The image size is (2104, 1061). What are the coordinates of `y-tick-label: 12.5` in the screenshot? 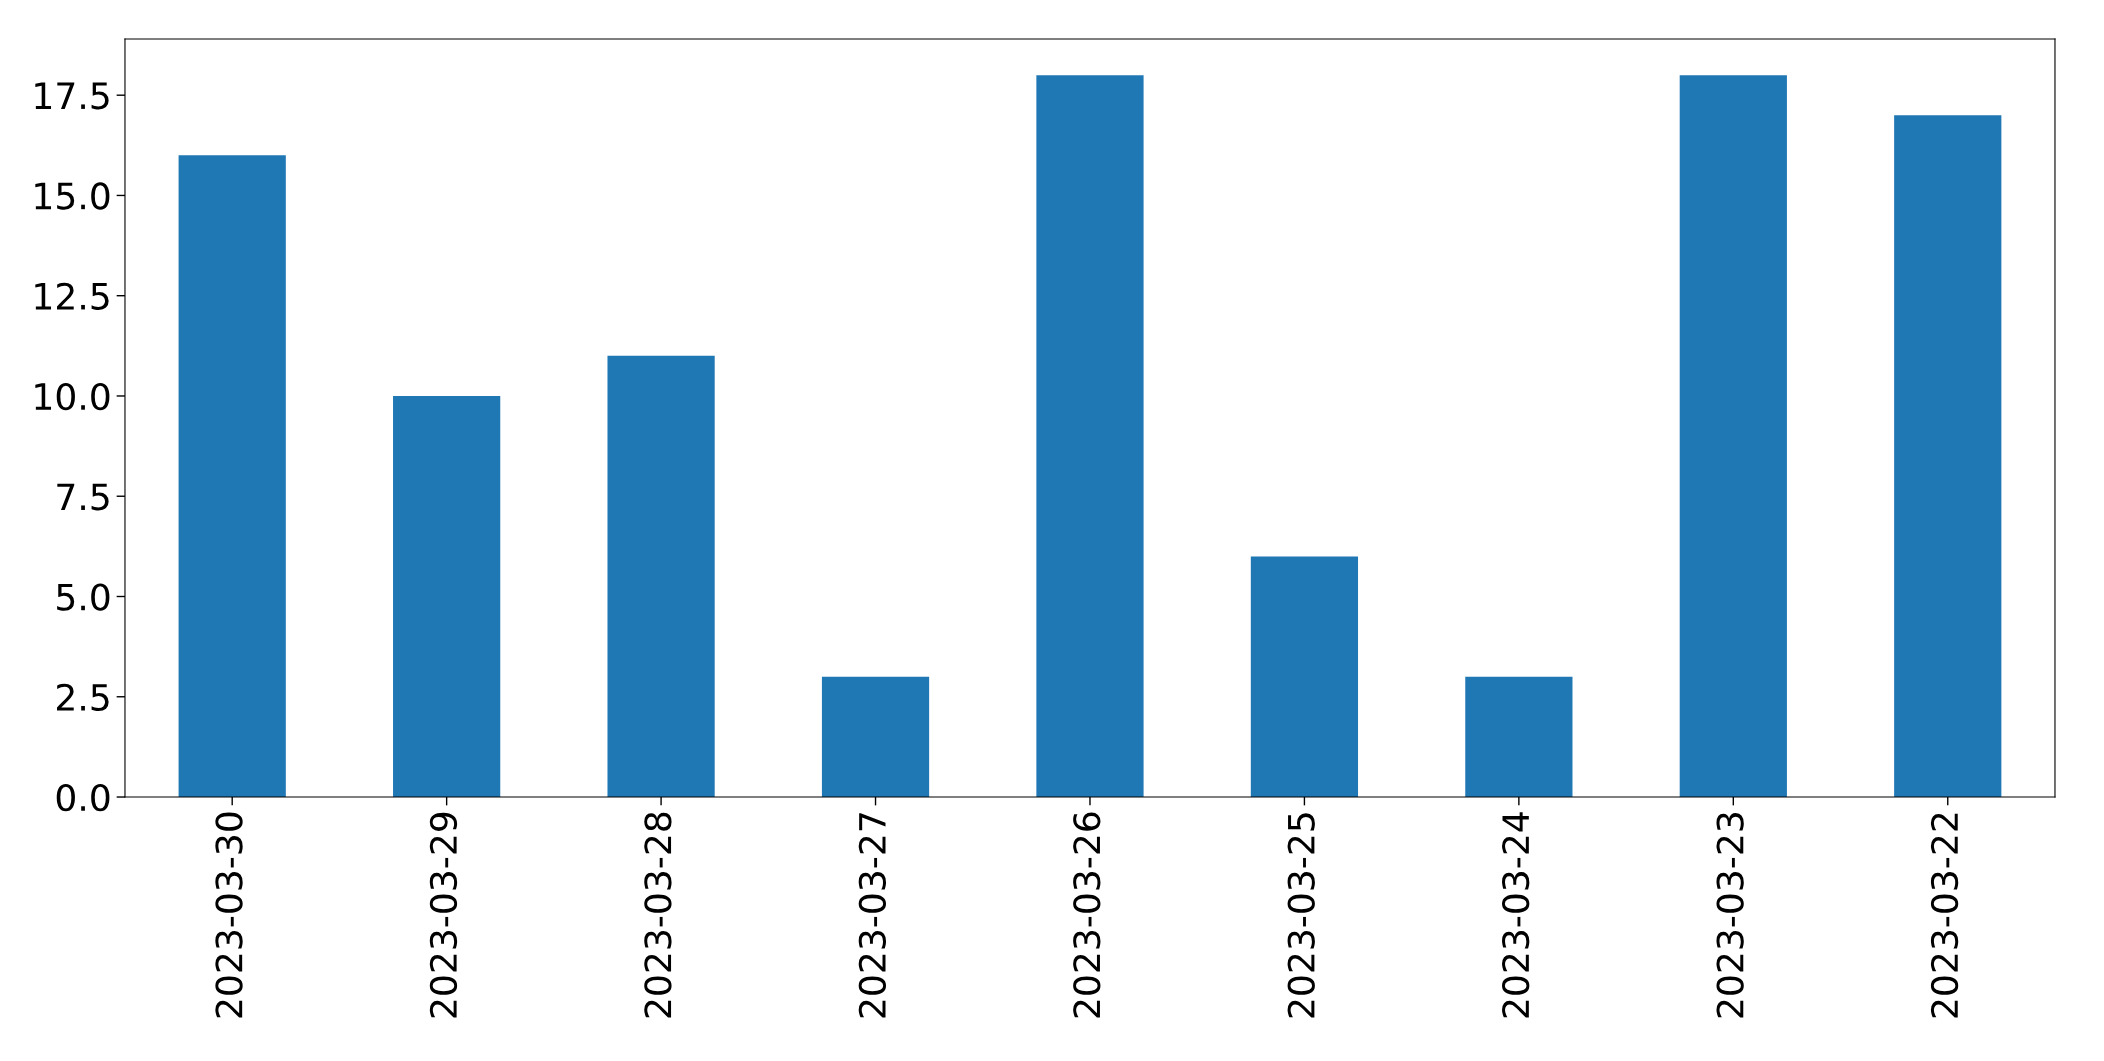 It's located at (72, 296).